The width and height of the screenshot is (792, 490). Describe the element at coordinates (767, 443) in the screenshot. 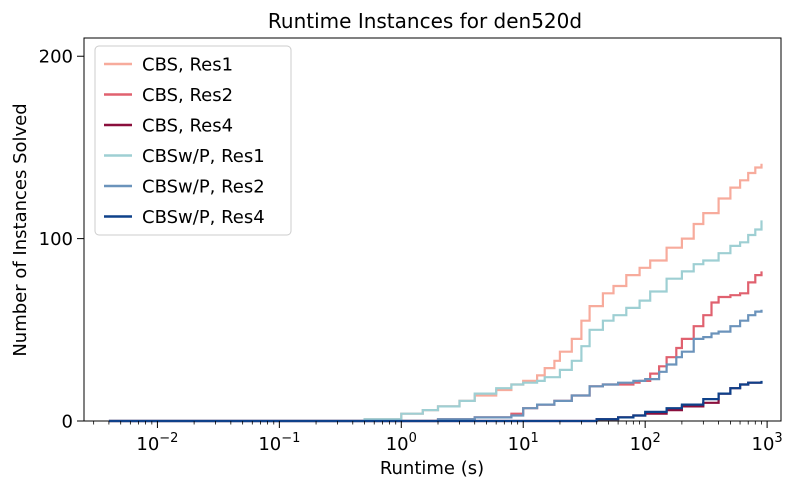

I see `x-tick-label: 10³` at that location.